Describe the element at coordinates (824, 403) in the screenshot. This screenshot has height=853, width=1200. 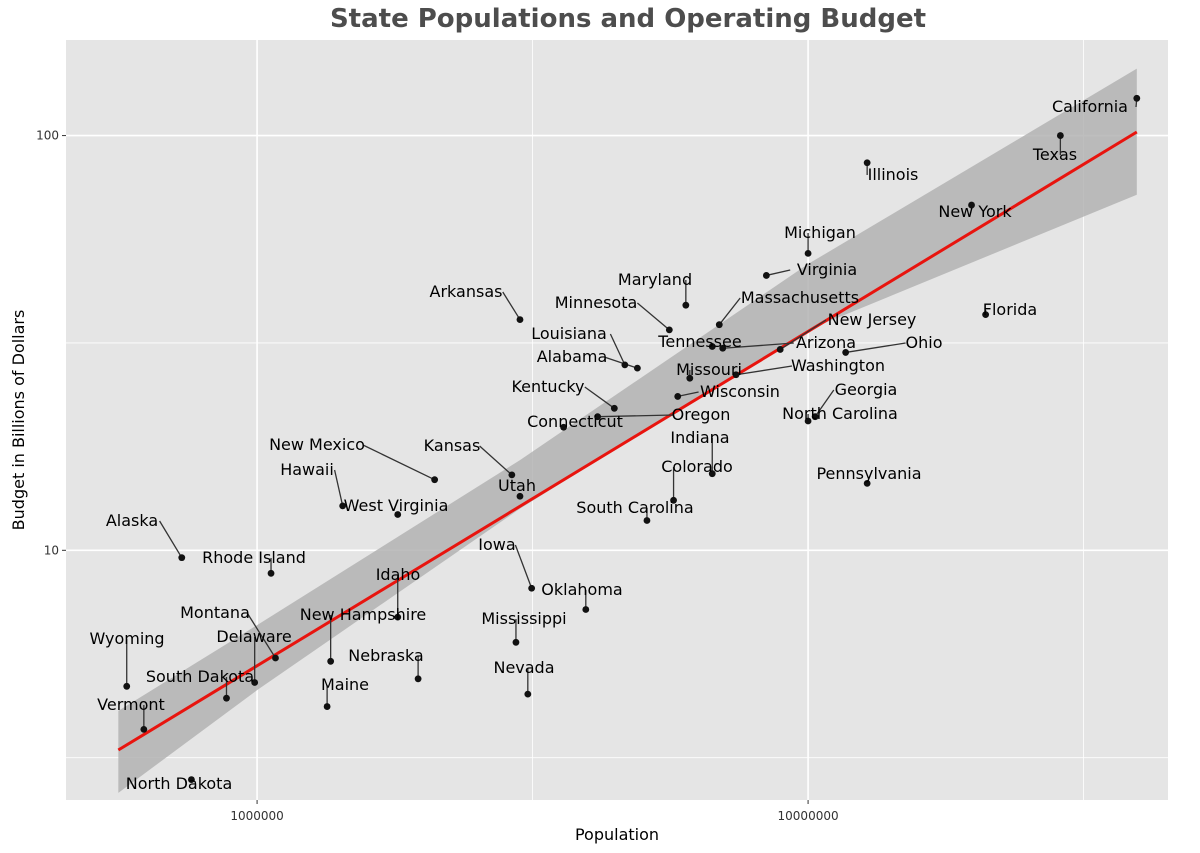
I see `leader-georgia` at that location.